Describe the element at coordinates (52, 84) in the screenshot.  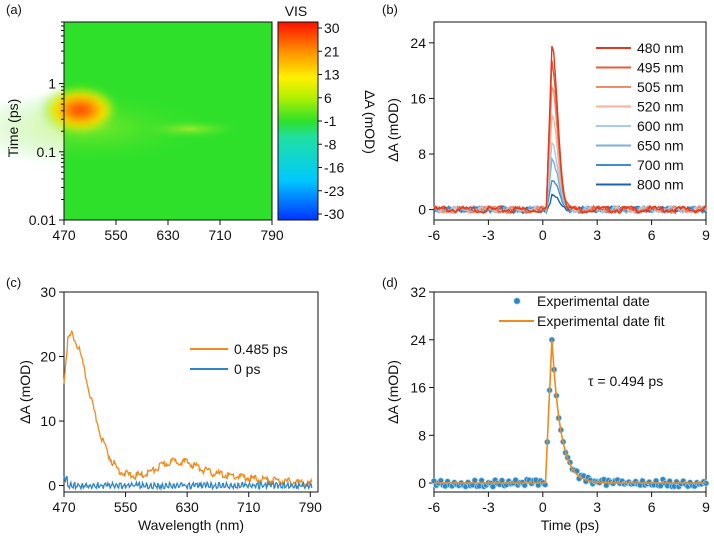
I see `y-tick-label-a: 1` at that location.